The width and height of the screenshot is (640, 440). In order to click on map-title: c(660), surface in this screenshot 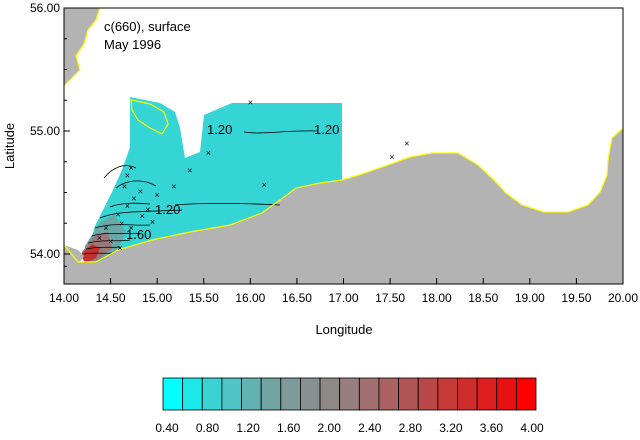, I will do `click(147, 26)`.